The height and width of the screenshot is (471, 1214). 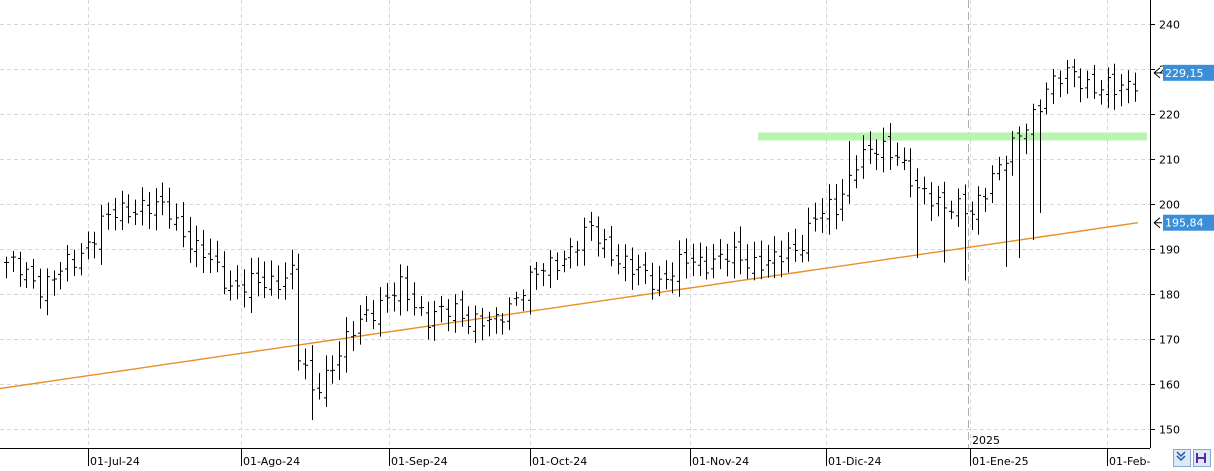 What do you see at coordinates (855, 461) in the screenshot?
I see `date-tick-label: 01-Dic-24` at bounding box center [855, 461].